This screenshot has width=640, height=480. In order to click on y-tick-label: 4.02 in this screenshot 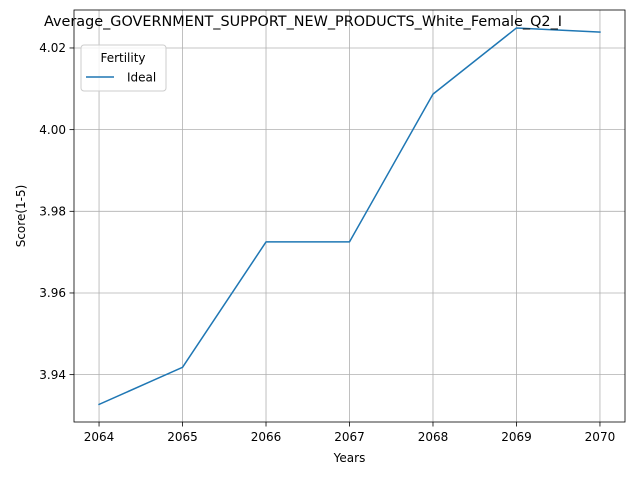, I will do `click(52, 48)`.